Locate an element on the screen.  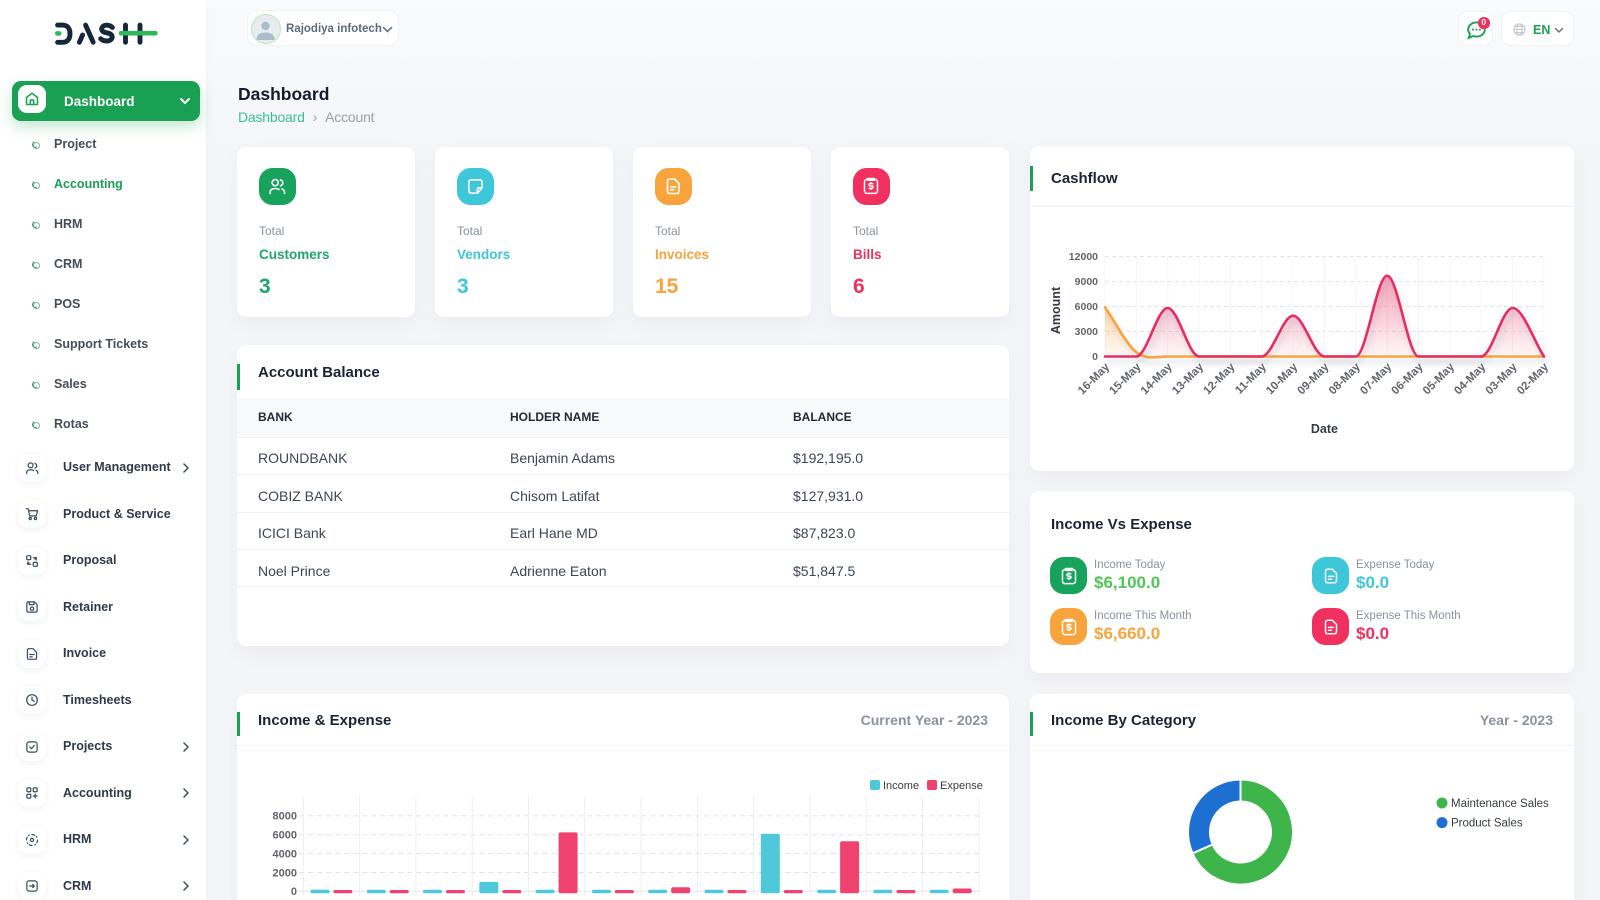
svg-text: 3000 is located at coordinates (1087, 332).